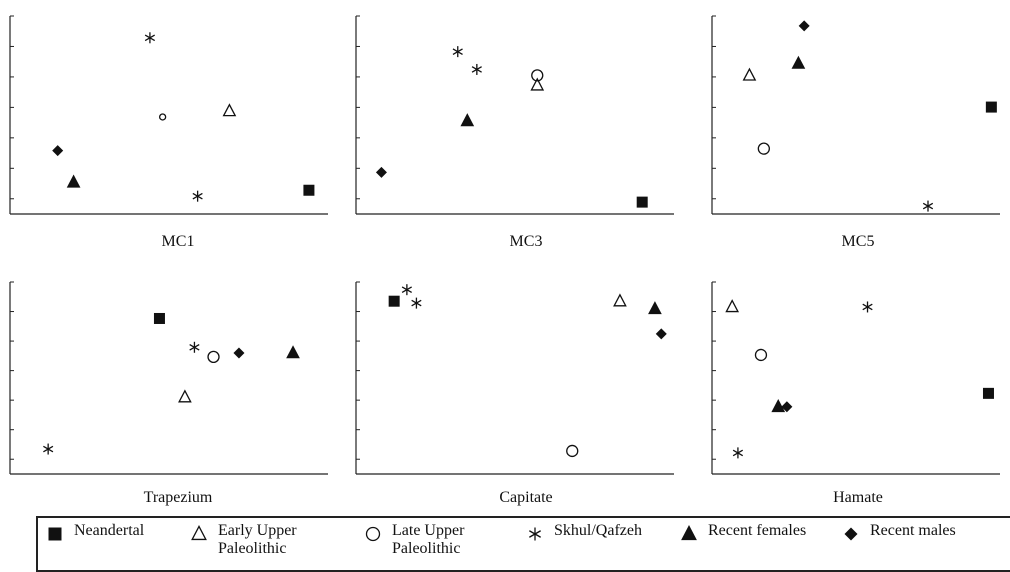  What do you see at coordinates (858, 241) in the screenshot?
I see `panel-title: MC5` at bounding box center [858, 241].